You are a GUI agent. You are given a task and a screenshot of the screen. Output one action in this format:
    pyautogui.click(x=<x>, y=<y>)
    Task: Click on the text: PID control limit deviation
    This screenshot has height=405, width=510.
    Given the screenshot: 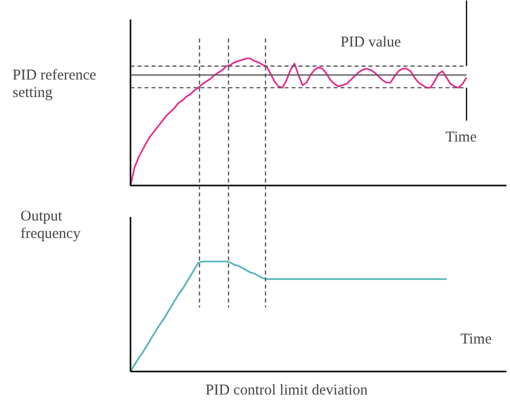 What is the action you would take?
    pyautogui.click(x=287, y=390)
    